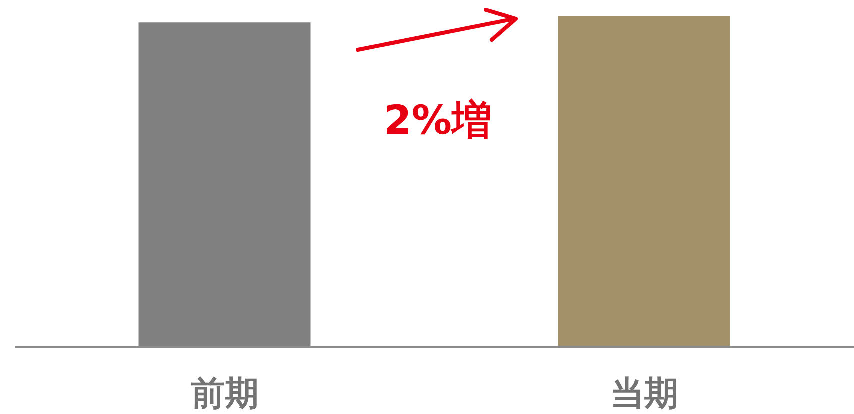 The height and width of the screenshot is (414, 854). What do you see at coordinates (644, 394) in the screenshot?
I see `x-tick-label: 当期` at bounding box center [644, 394].